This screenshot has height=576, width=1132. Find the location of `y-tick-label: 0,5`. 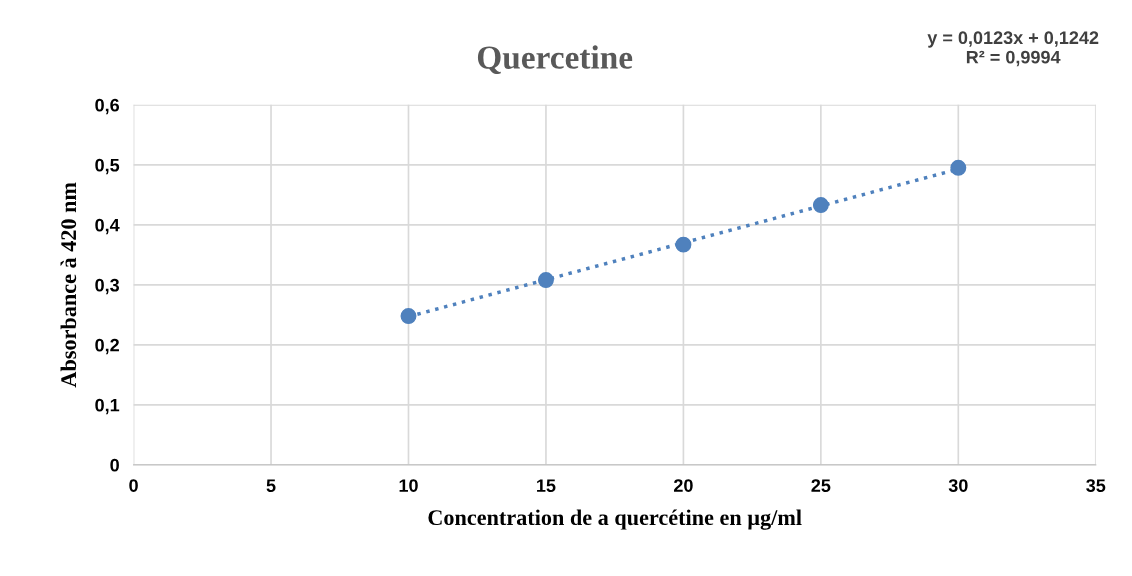

y-tick-label: 0,5 is located at coordinates (107, 166).